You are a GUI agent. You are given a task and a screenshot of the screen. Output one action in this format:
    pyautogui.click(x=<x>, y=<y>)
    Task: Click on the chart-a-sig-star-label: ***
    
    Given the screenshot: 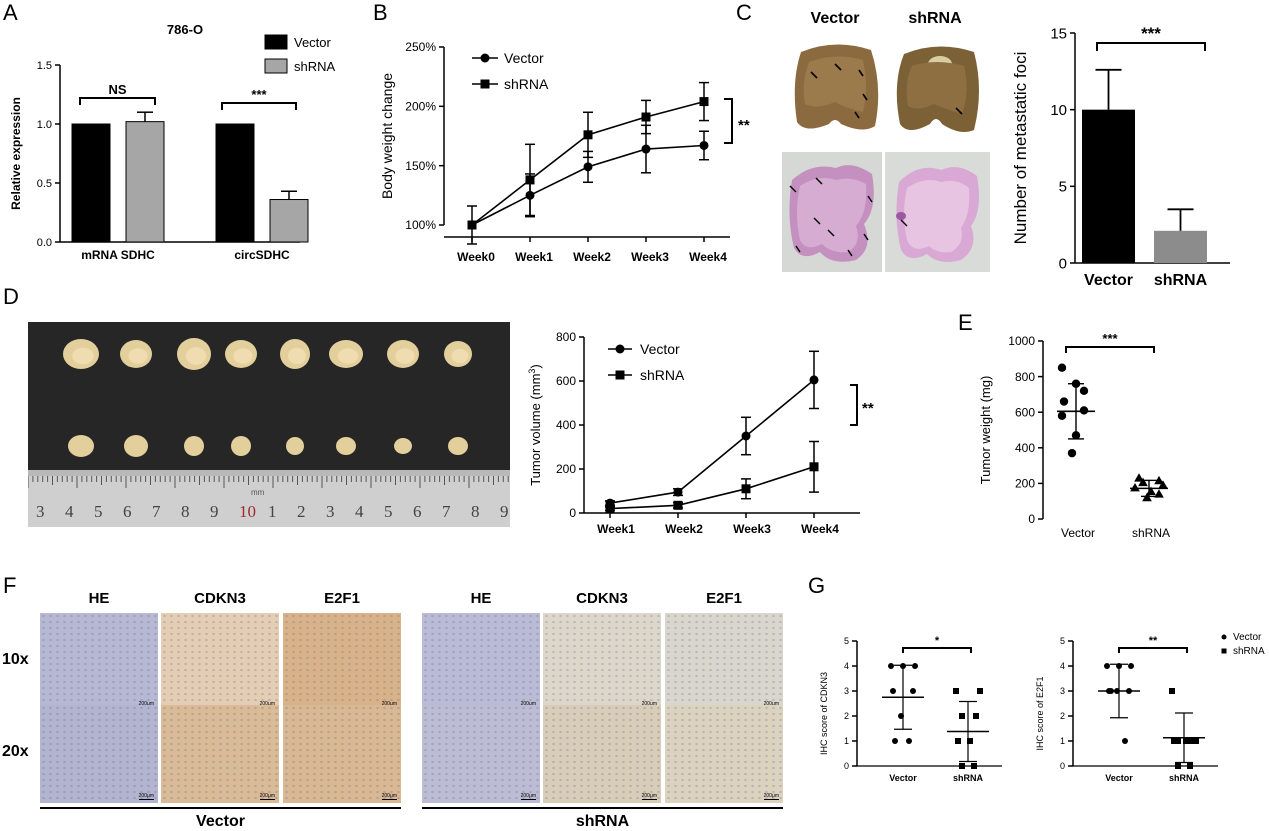 What is the action you would take?
    pyautogui.click(x=259, y=94)
    